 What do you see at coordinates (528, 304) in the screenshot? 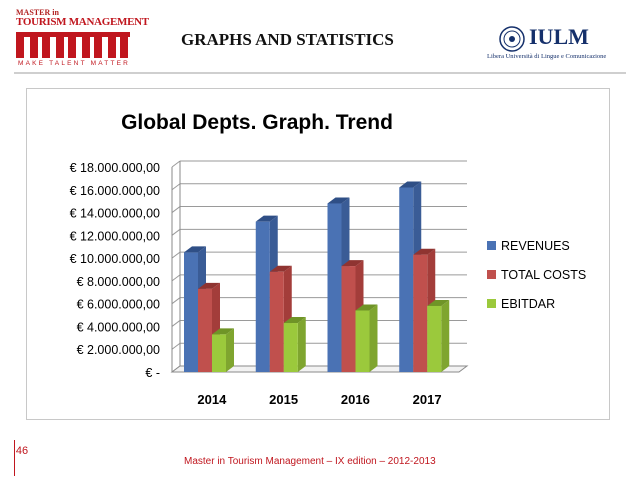
I see `legend-label: EBITDAR` at bounding box center [528, 304].